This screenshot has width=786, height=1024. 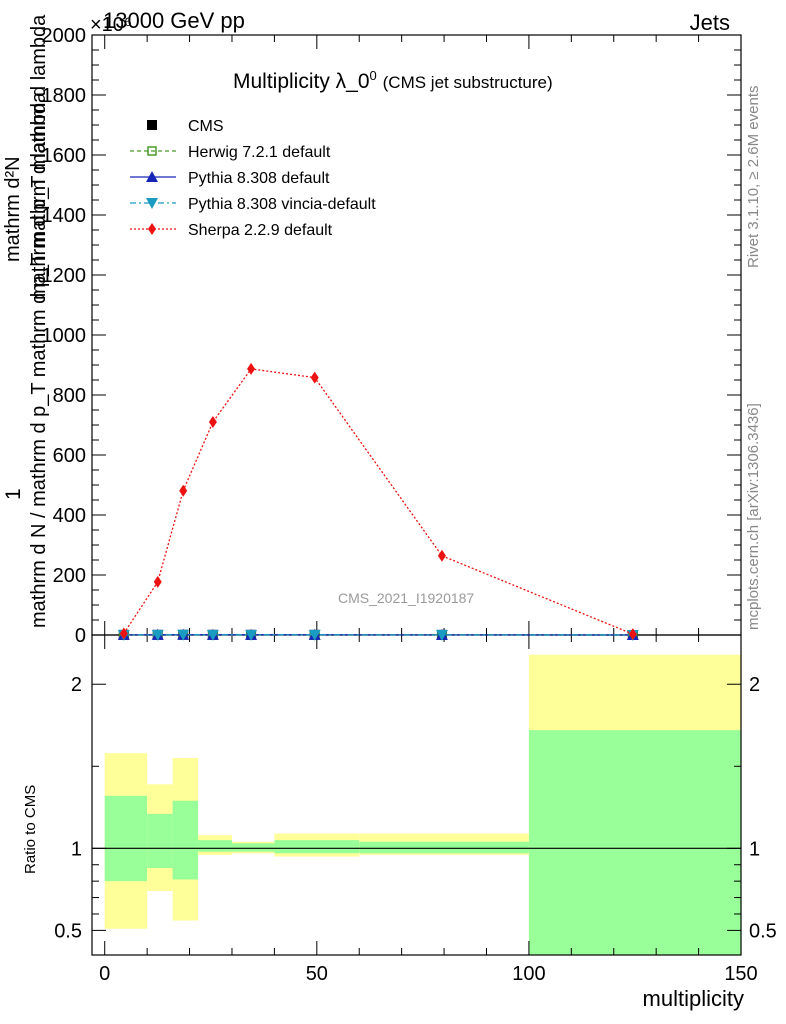 What do you see at coordinates (754, 849) in the screenshot?
I see `ratio-y-tick-label-right: 1` at bounding box center [754, 849].